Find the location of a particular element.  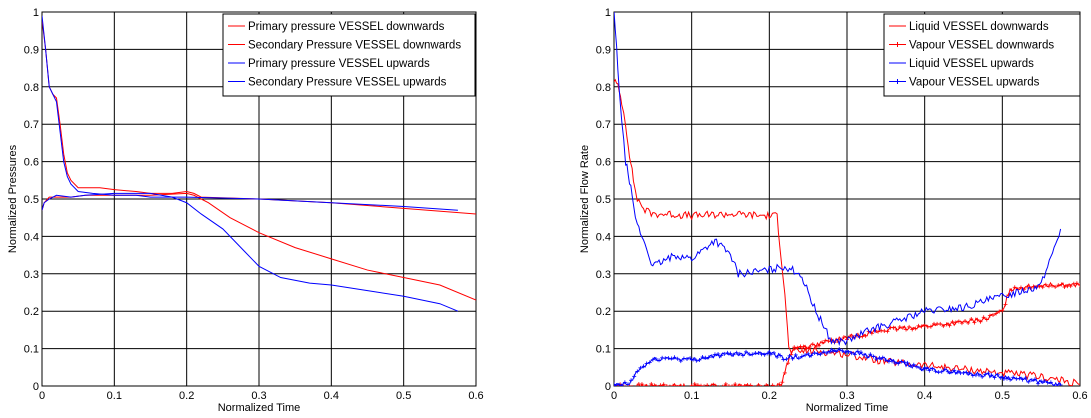

legend-label: Primary pressure VESSEL downwards is located at coordinates (346, 27).